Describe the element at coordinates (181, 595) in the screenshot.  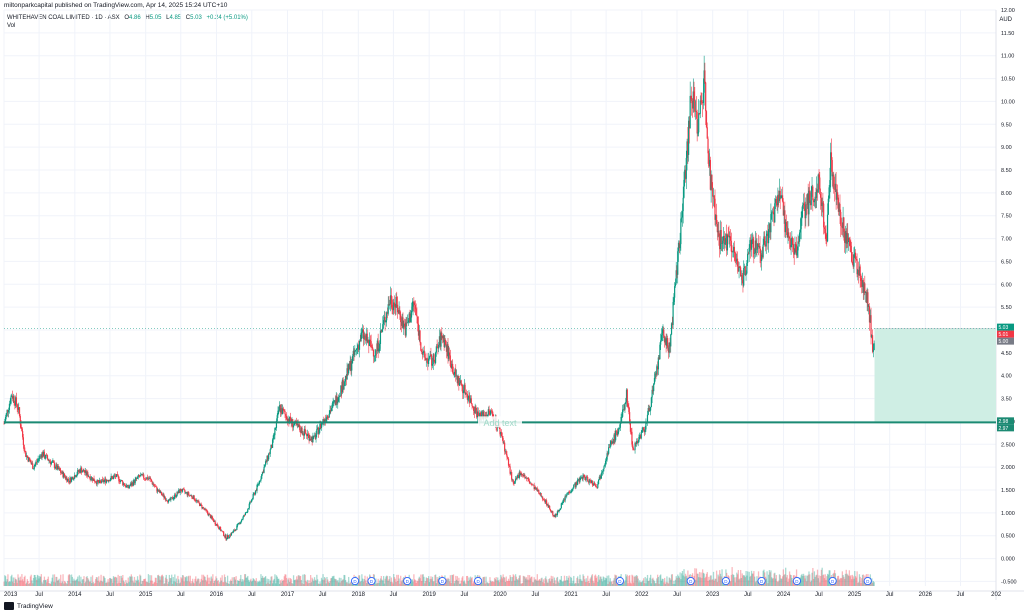
I see `x-tick-label: Jul` at that location.